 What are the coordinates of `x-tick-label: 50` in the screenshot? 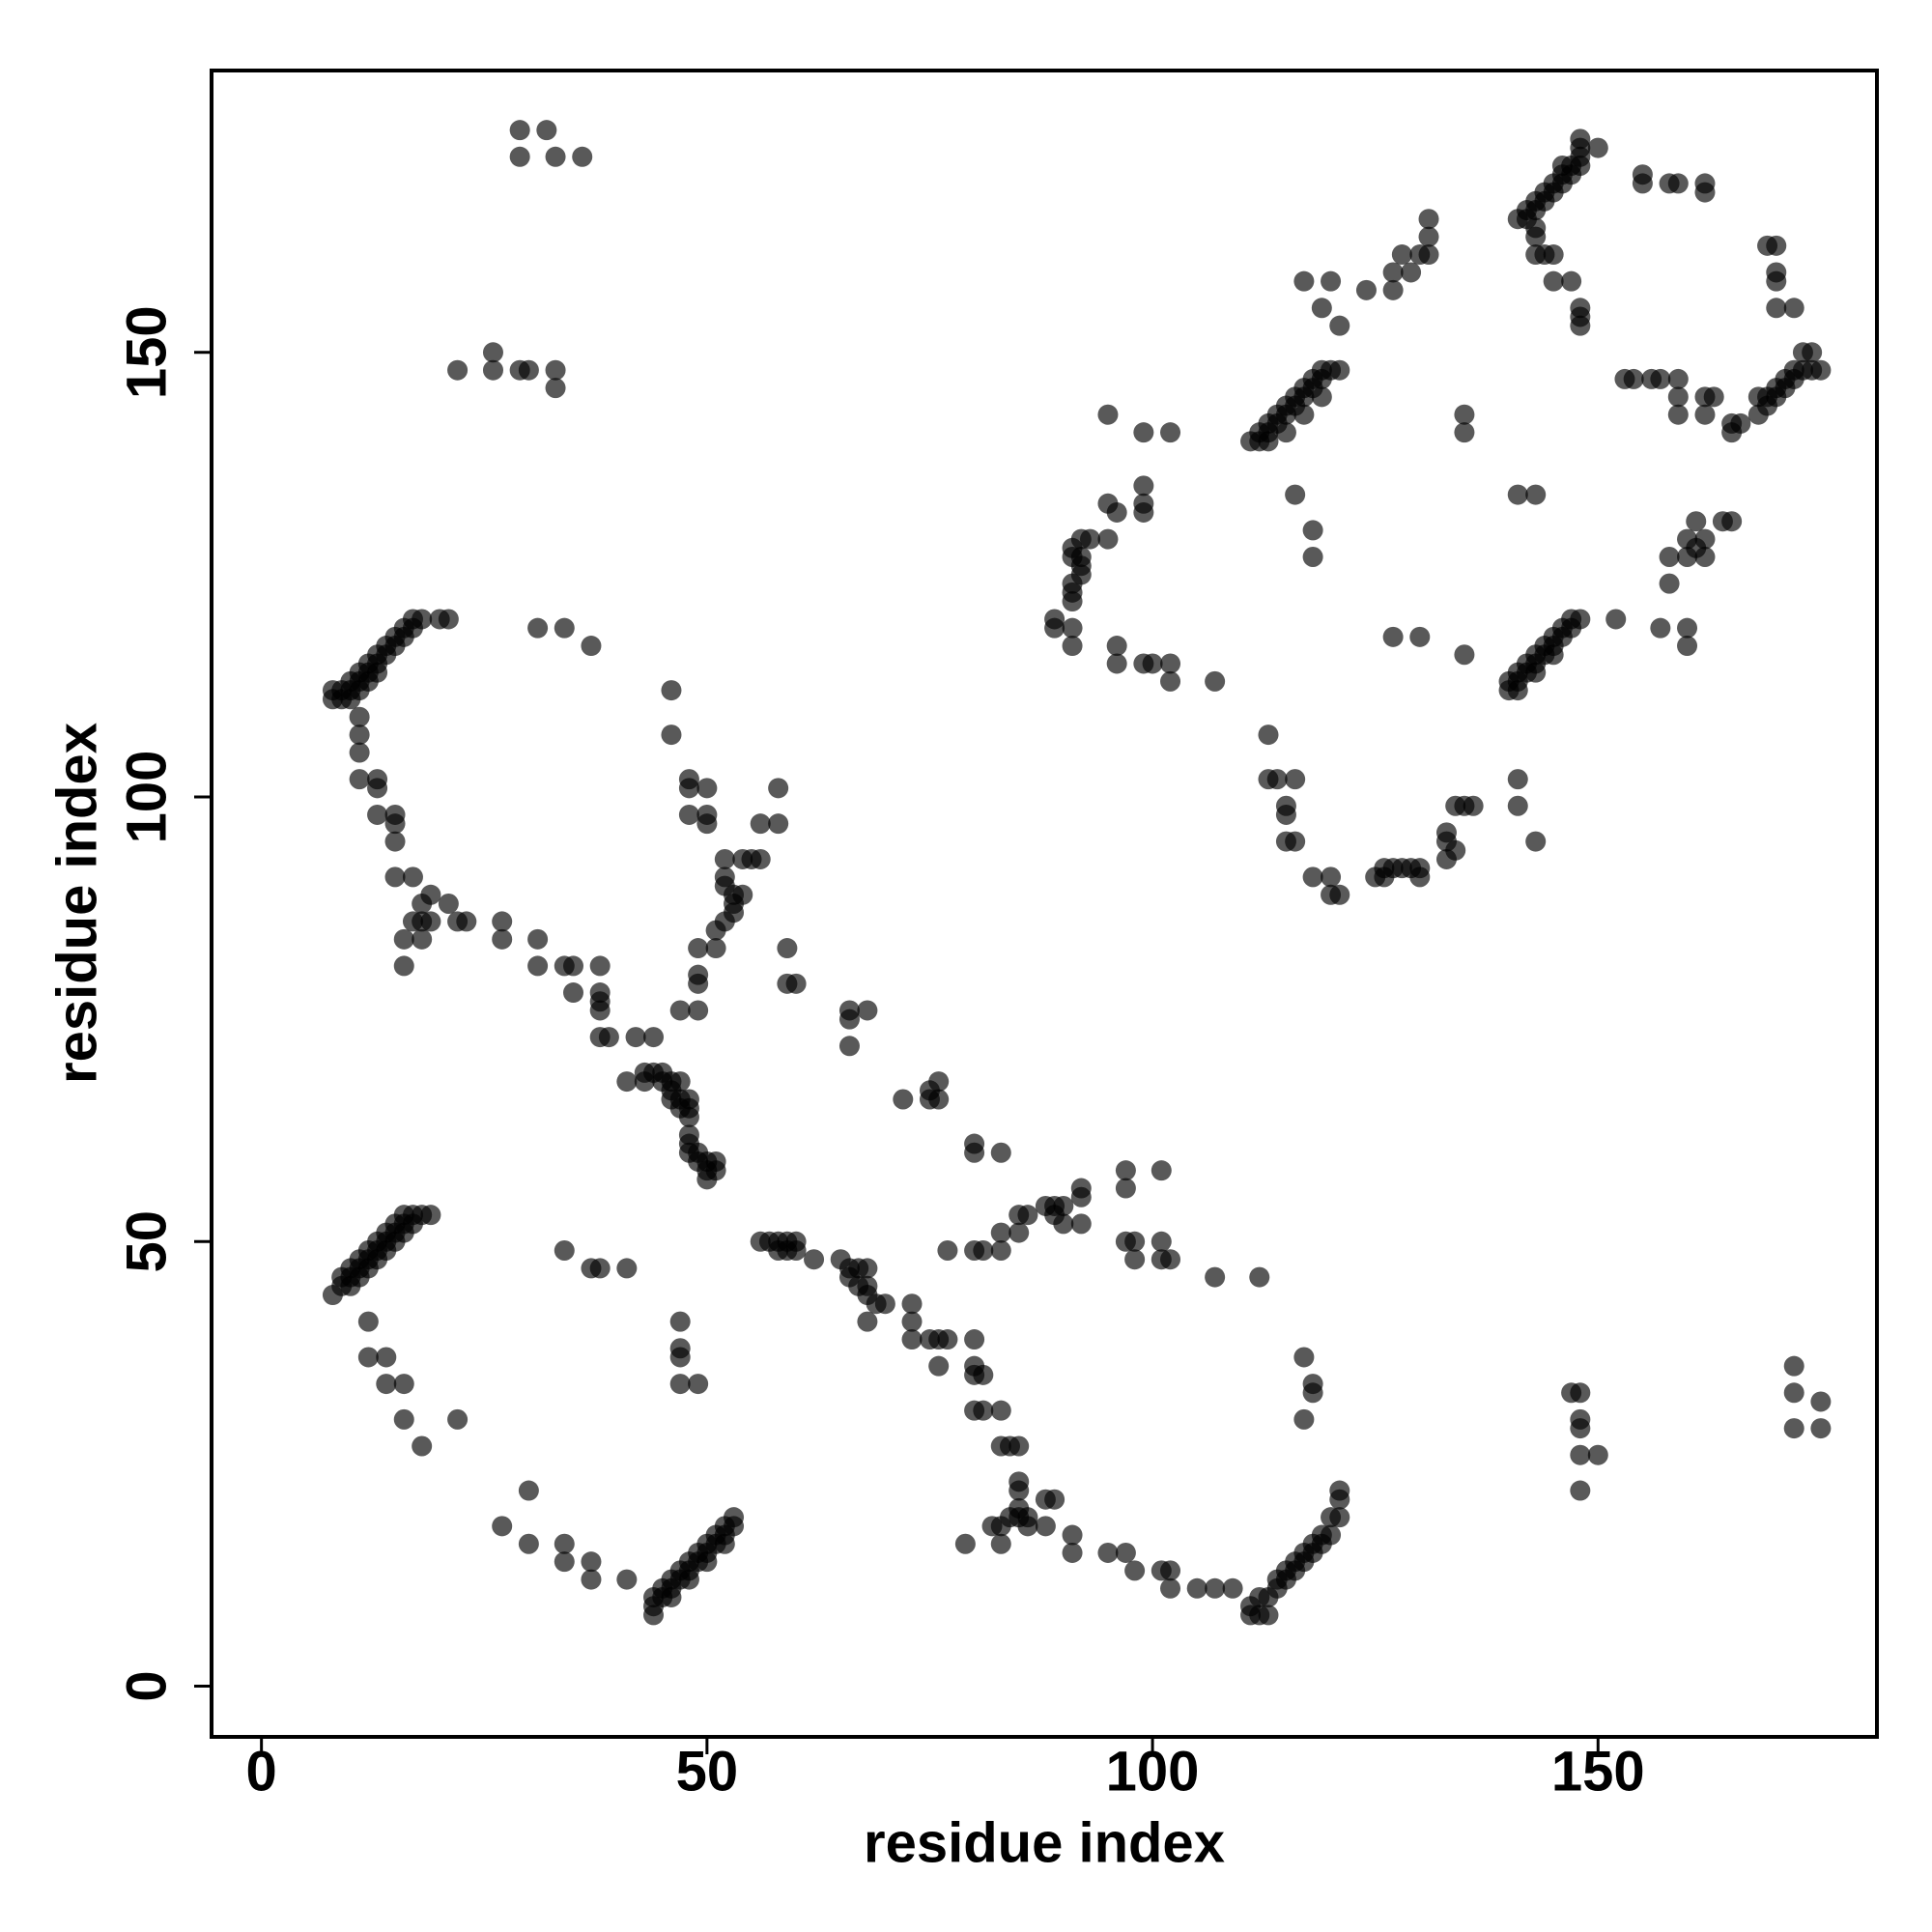 It's located at (707, 1771).